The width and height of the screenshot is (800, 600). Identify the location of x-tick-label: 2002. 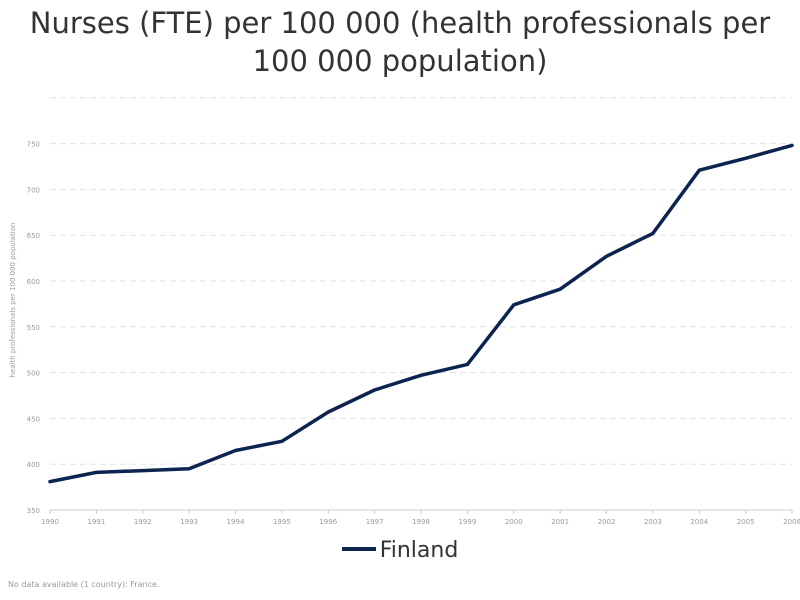
(607, 522).